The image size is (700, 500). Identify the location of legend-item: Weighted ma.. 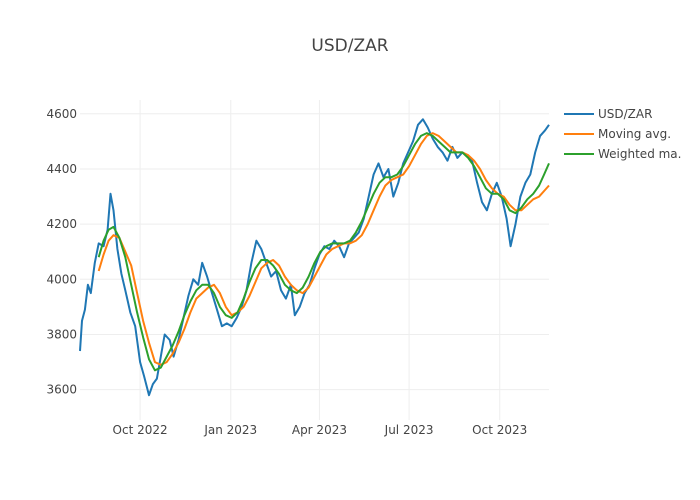
(622, 154).